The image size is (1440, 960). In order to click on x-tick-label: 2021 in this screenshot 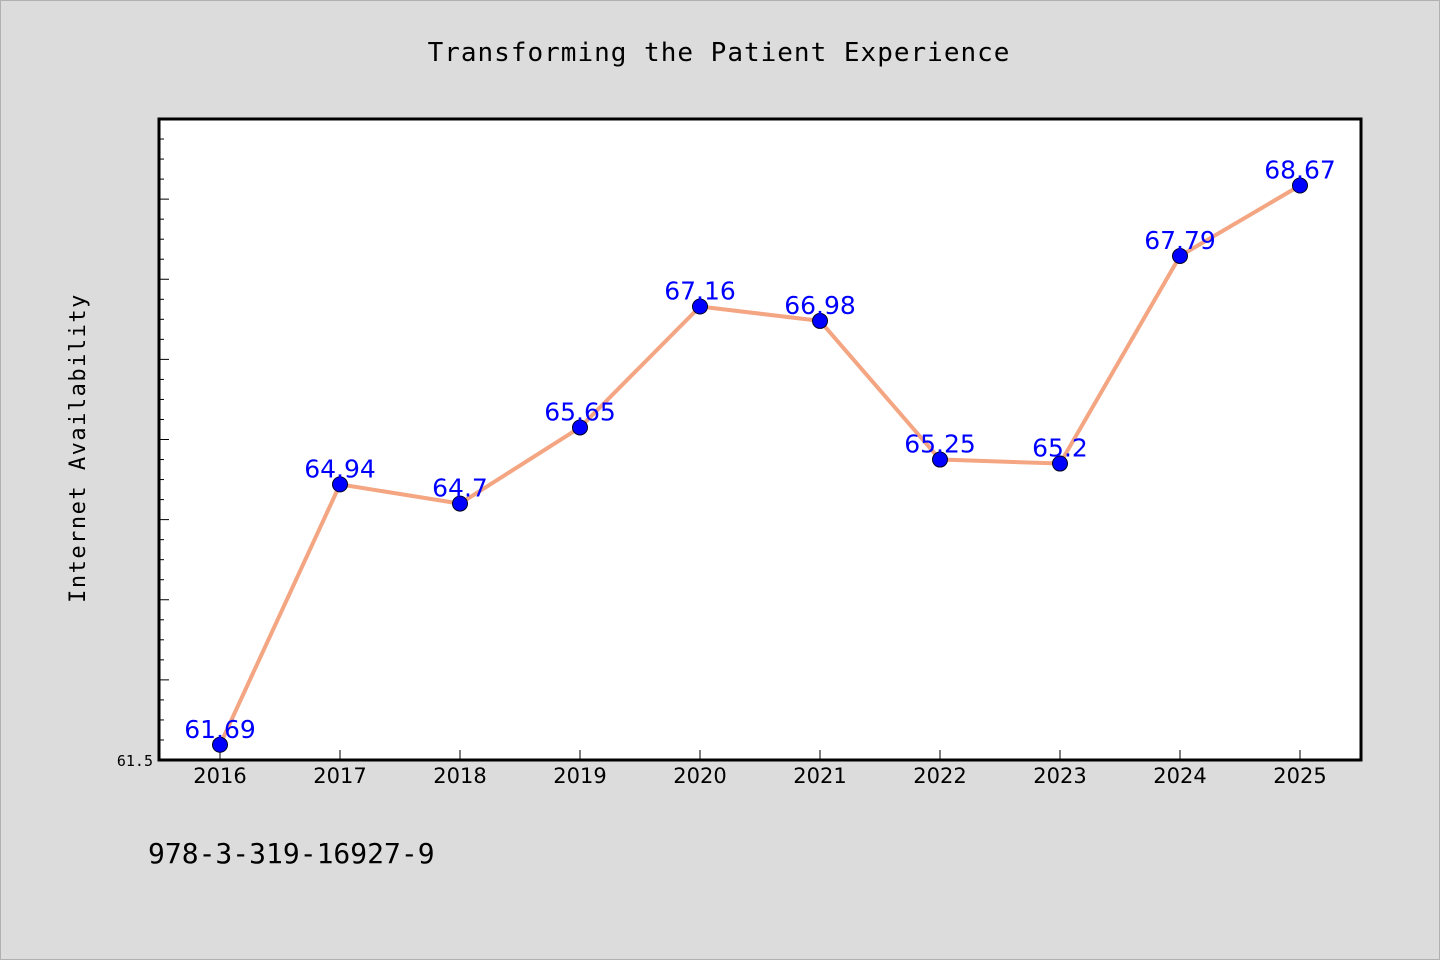, I will do `click(819, 776)`.